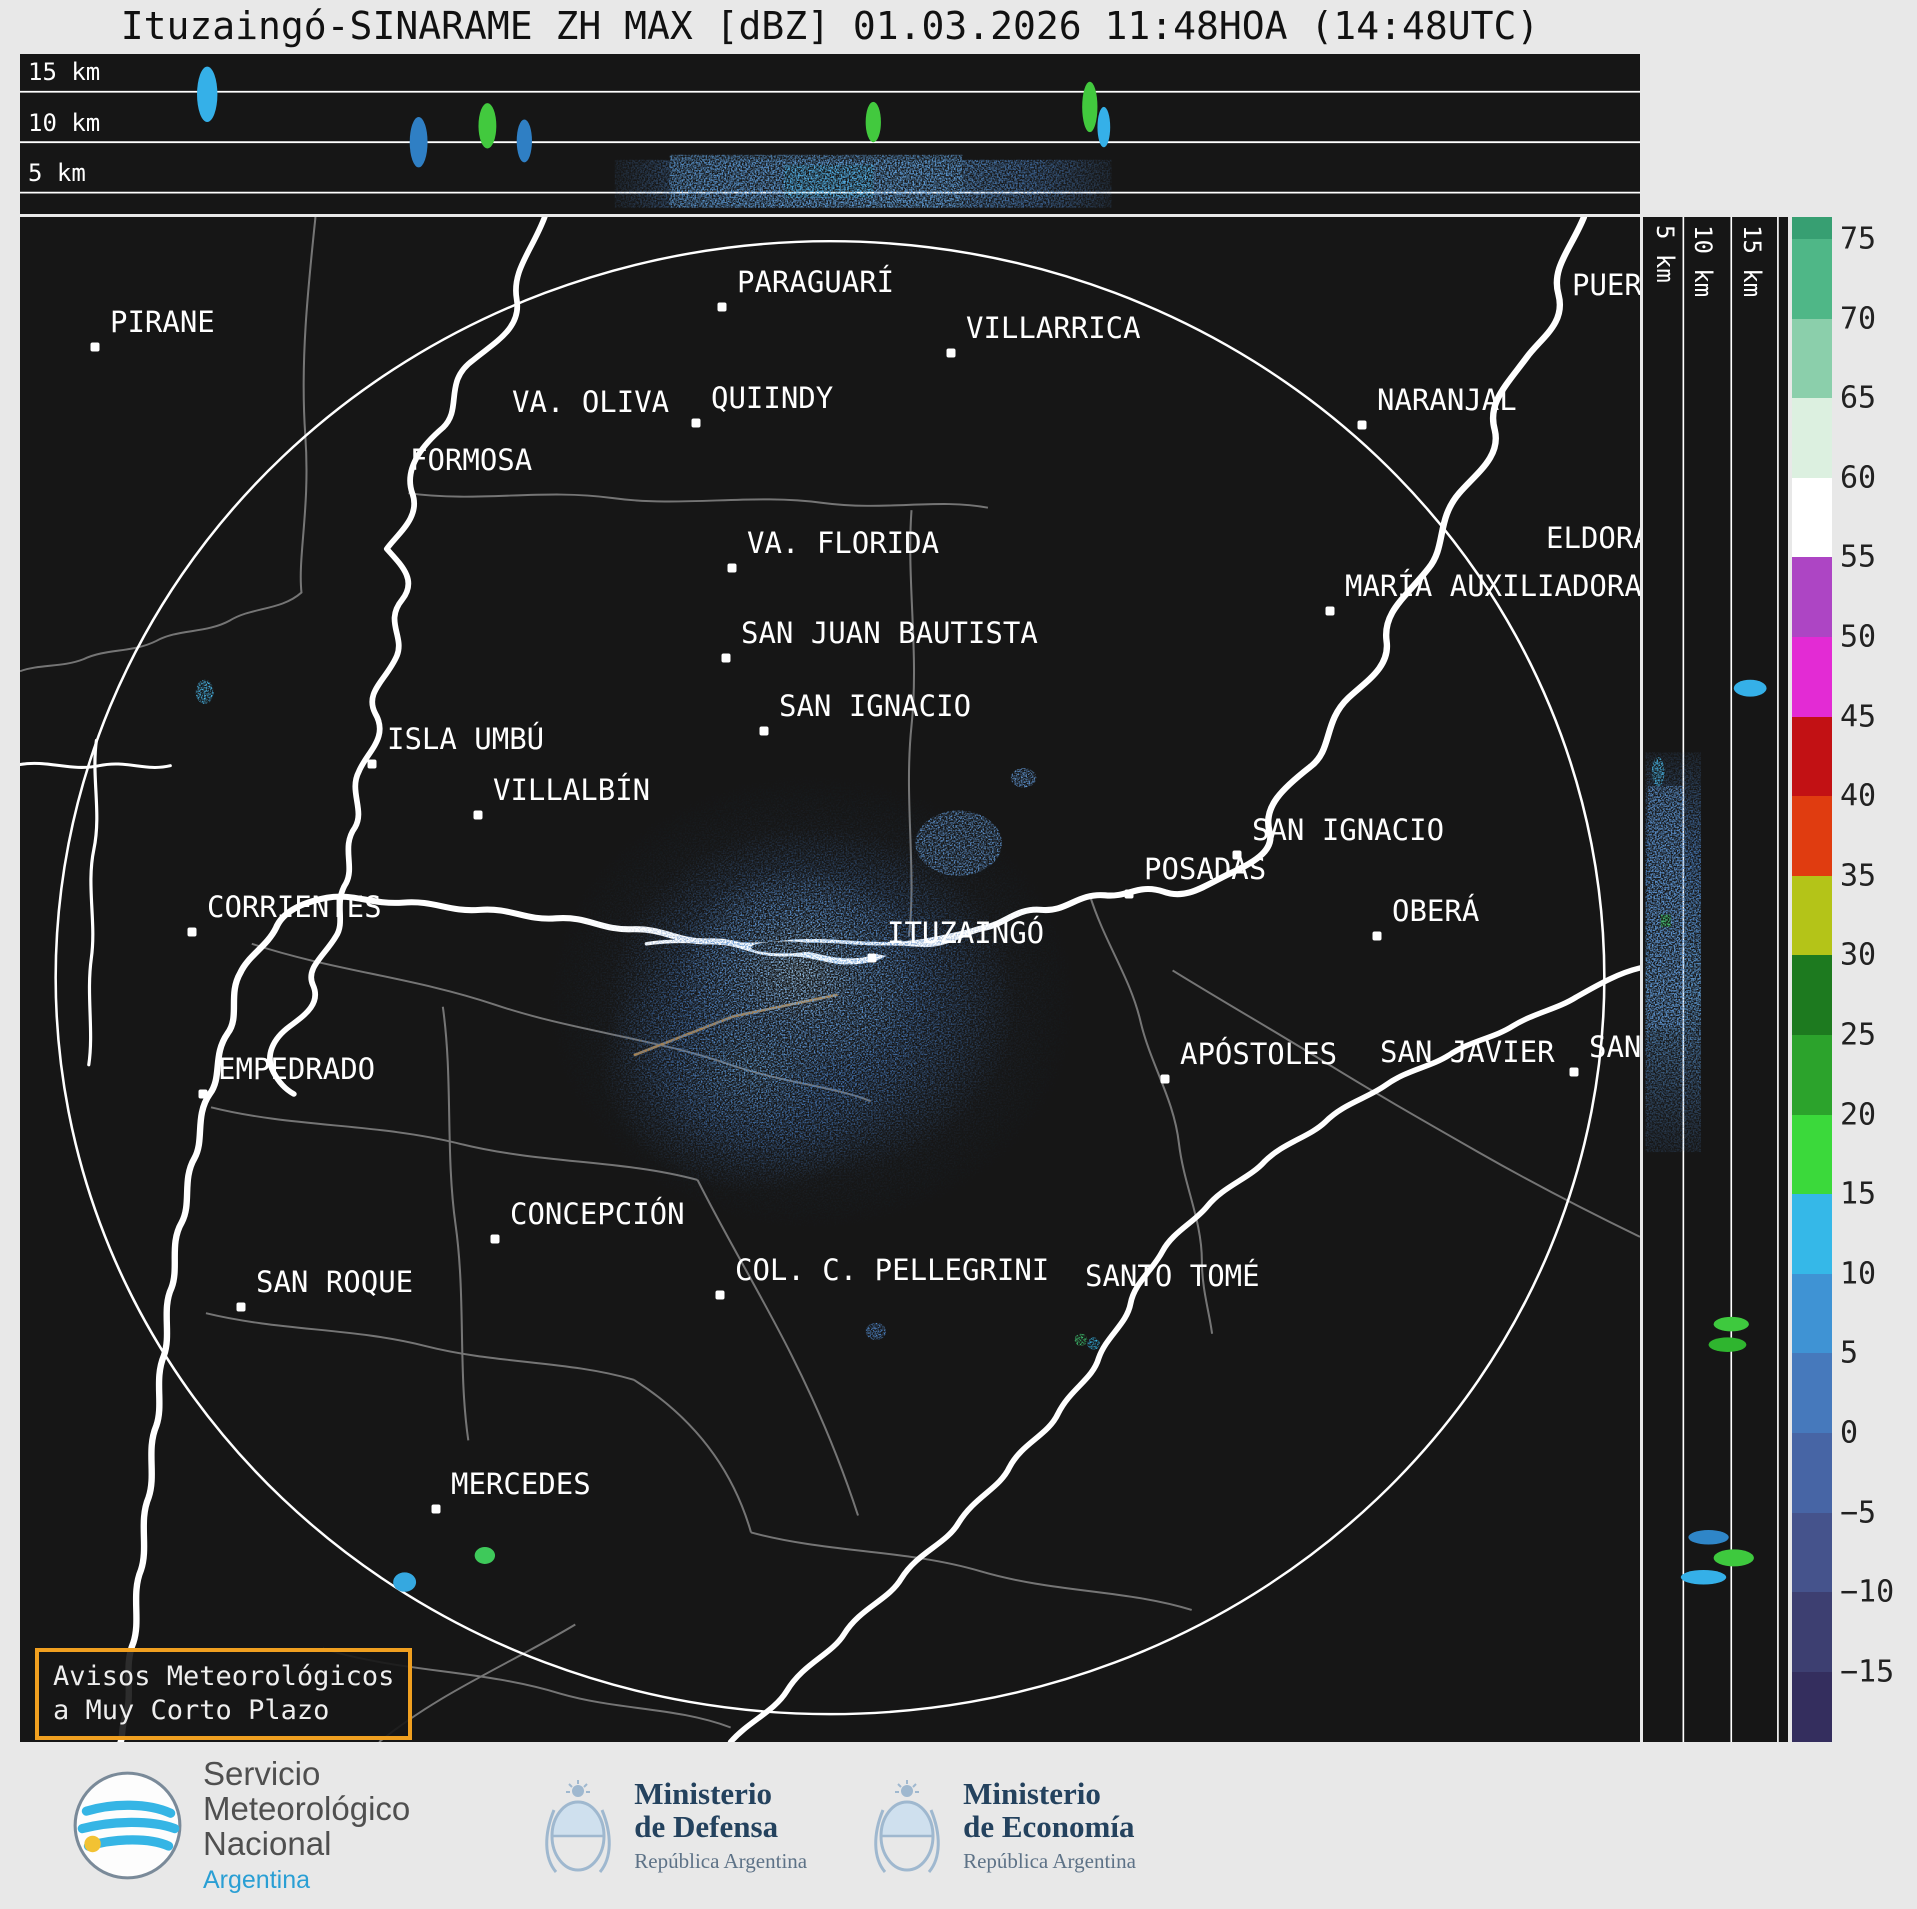 The height and width of the screenshot is (1909, 1917). I want to click on city-label: ITUZAINGÓ, so click(966, 933).